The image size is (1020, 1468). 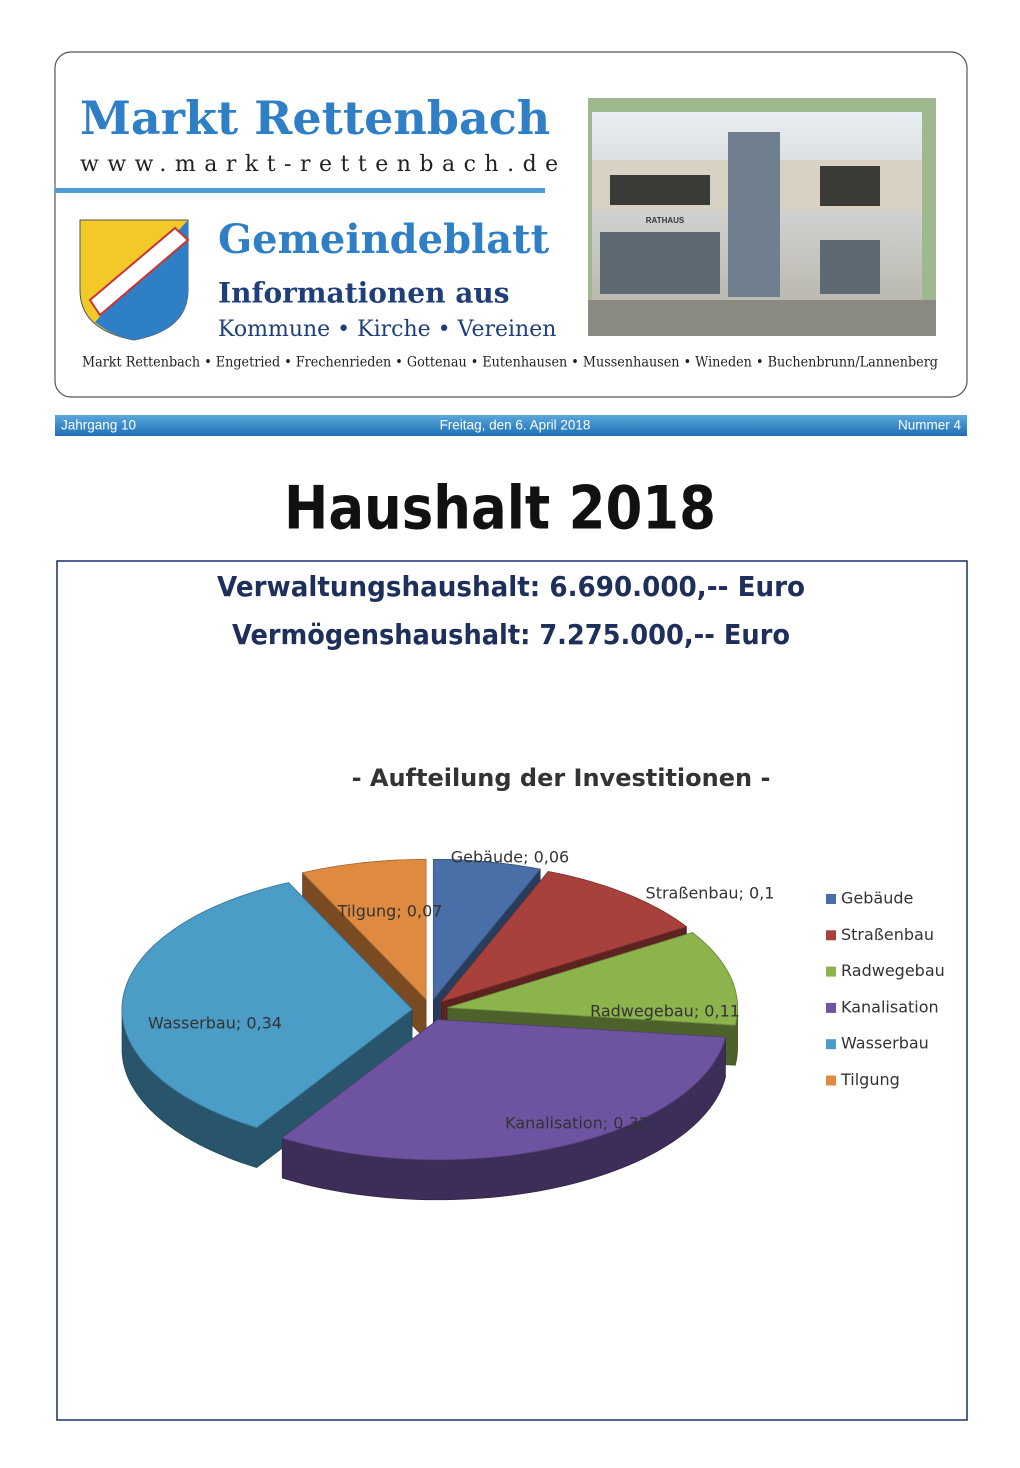 What do you see at coordinates (710, 893) in the screenshot?
I see `data-label: Straßenbau; 0,1` at bounding box center [710, 893].